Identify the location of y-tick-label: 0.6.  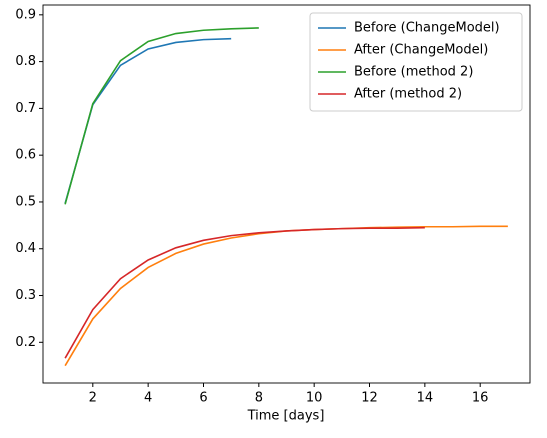
(25, 155).